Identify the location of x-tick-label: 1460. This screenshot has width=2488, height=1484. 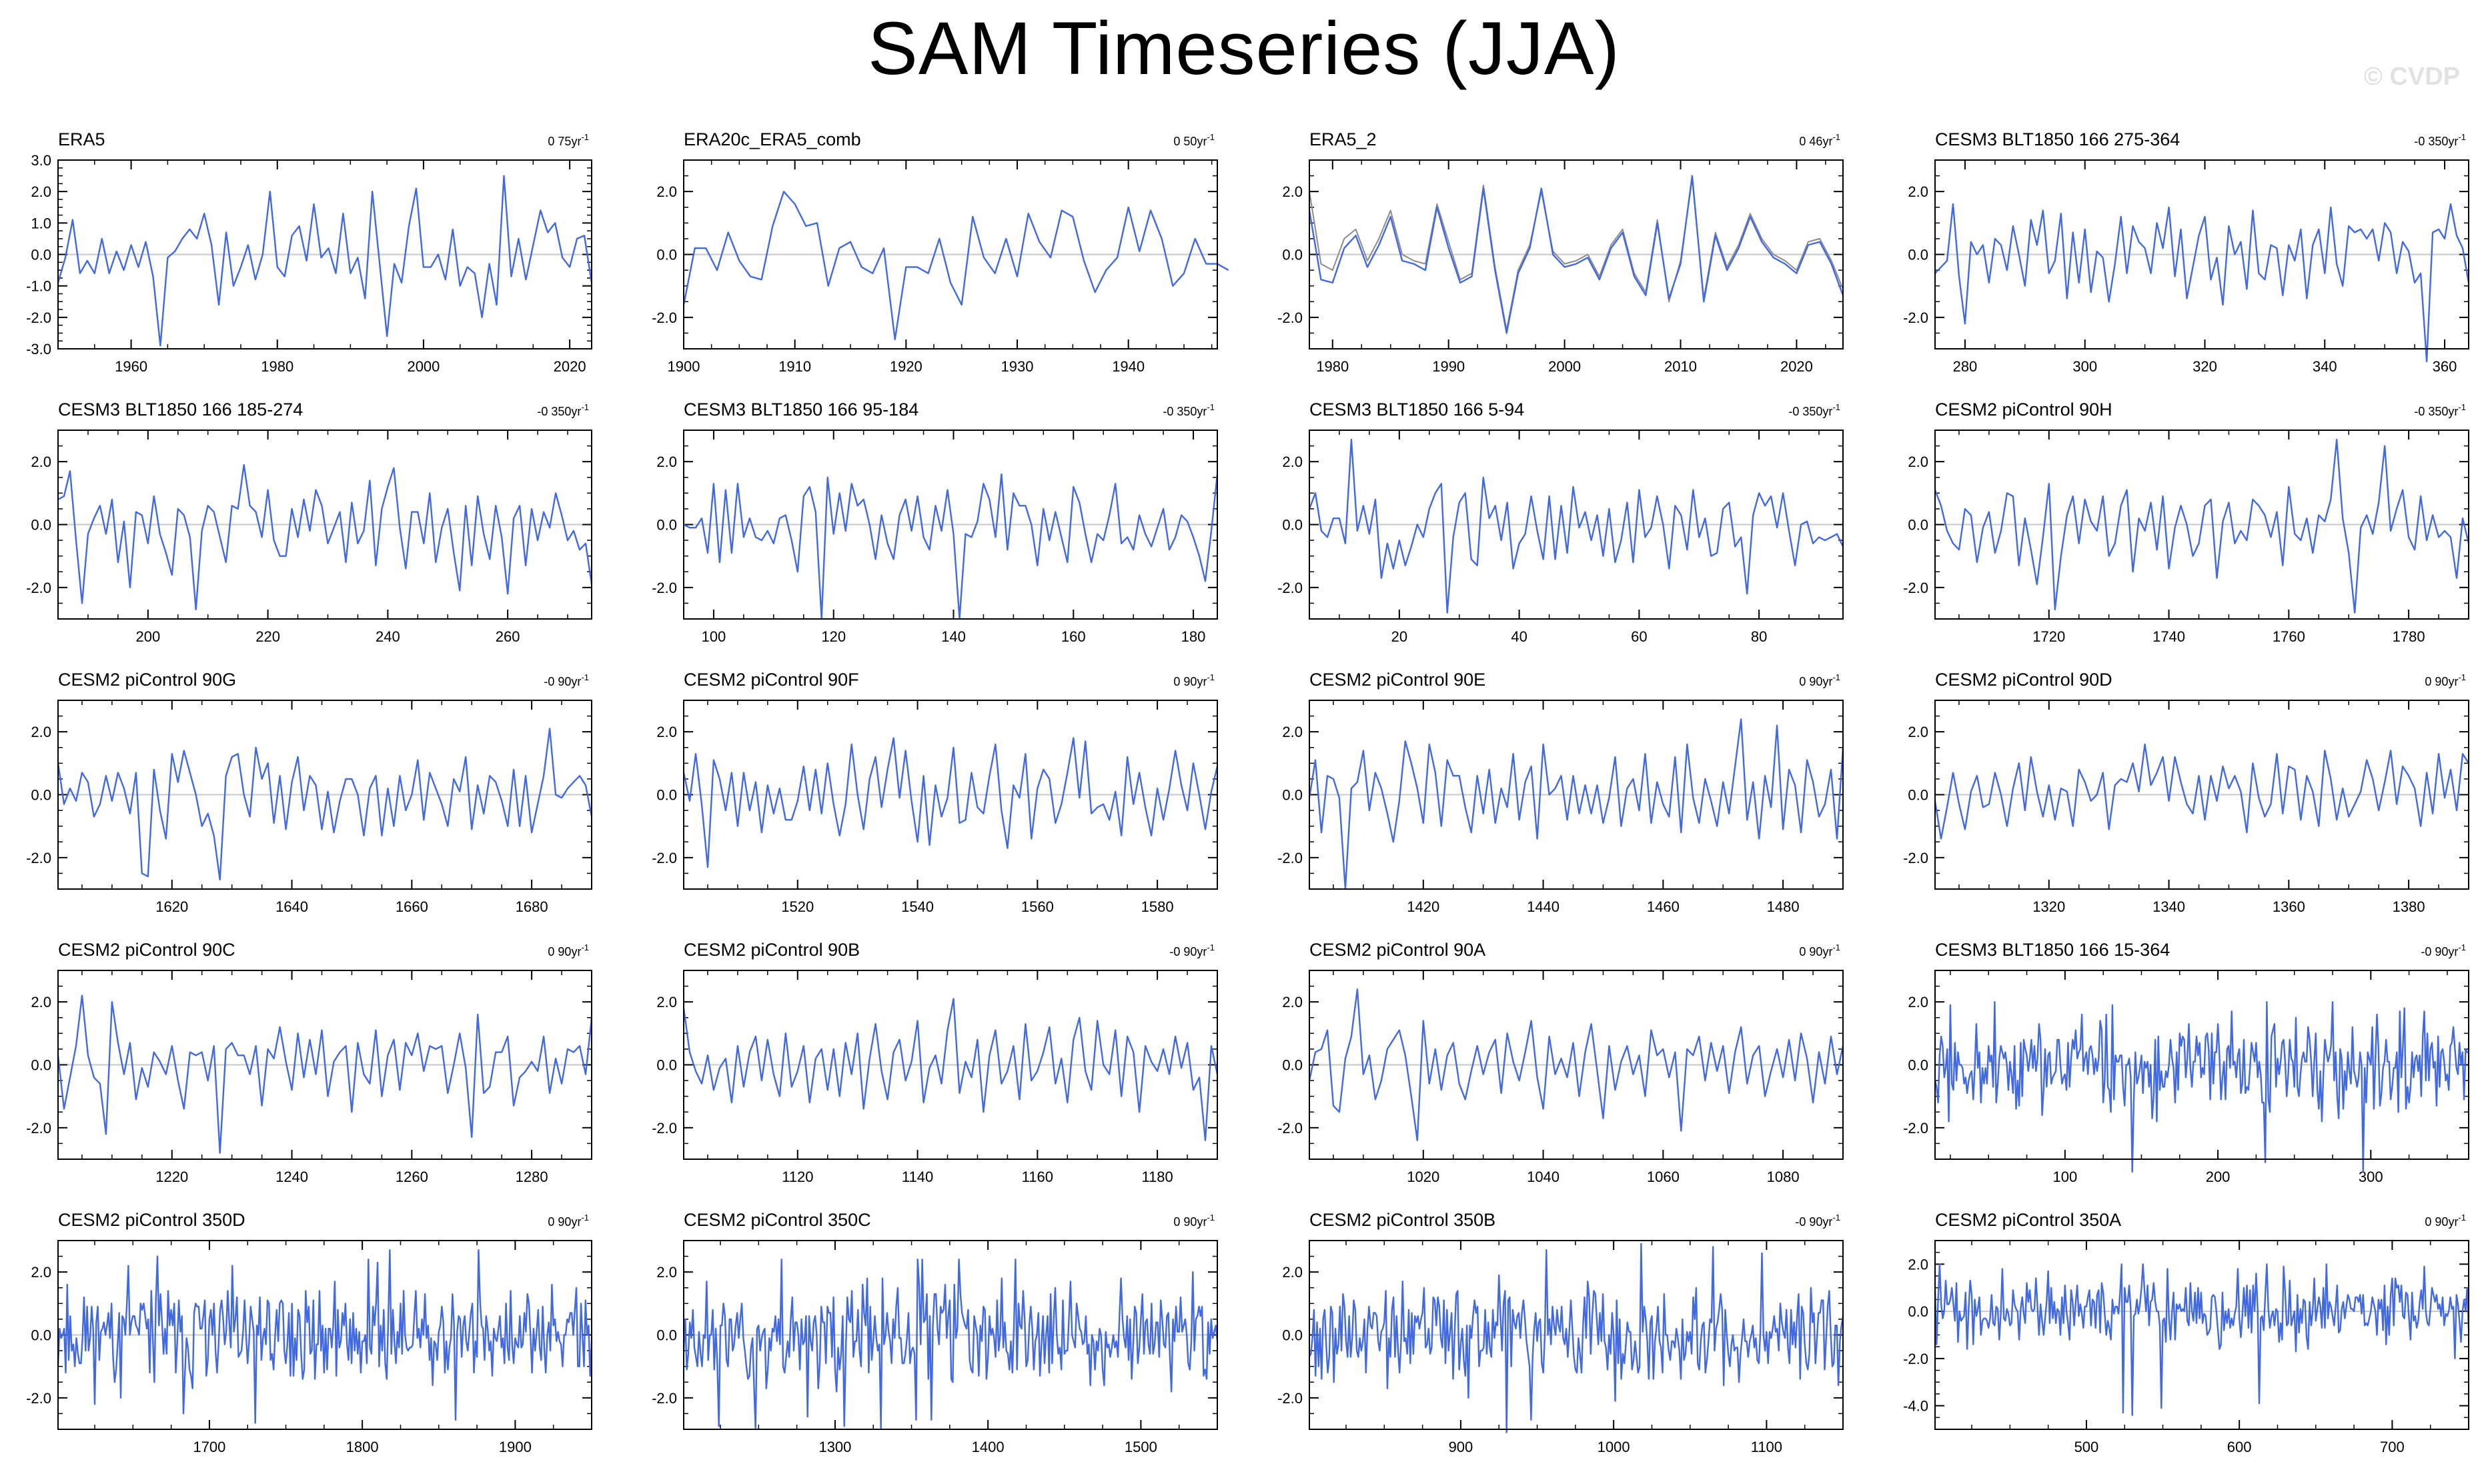
(1664, 906).